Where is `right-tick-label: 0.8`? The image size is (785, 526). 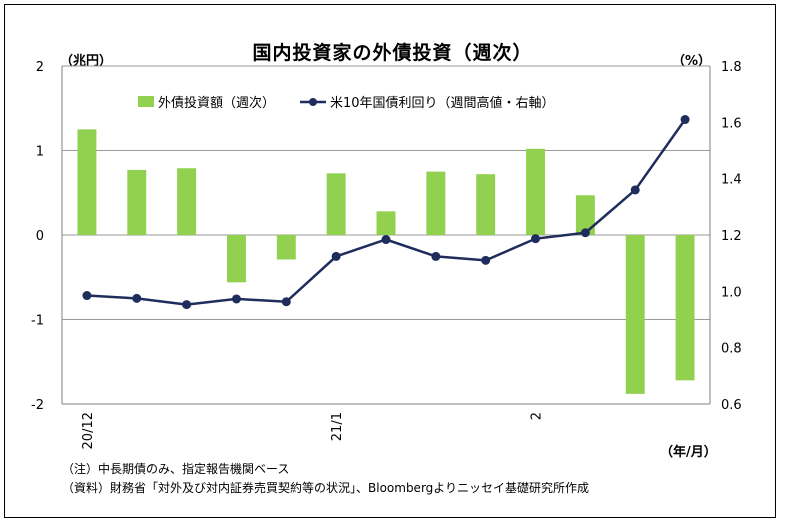 right-tick-label: 0.8 is located at coordinates (731, 349).